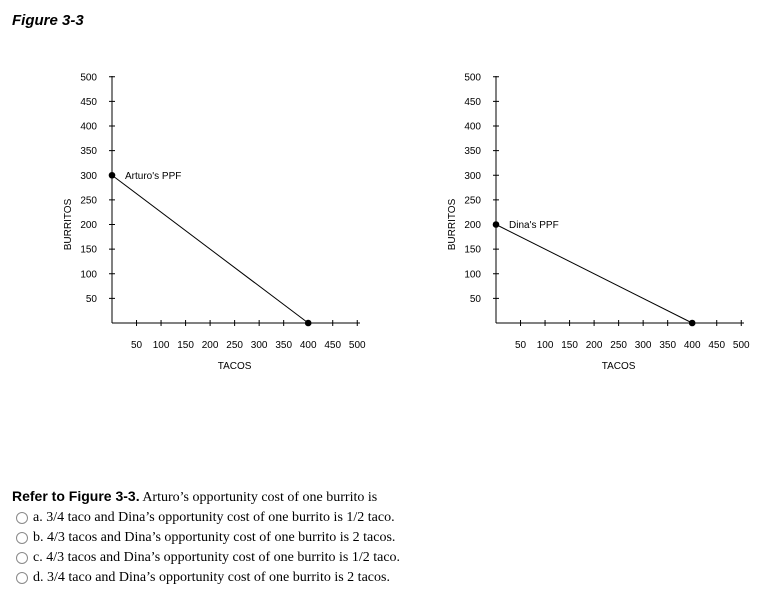 The width and height of the screenshot is (769, 605). Describe the element at coordinates (161, 345) in the screenshot. I see `left-x-tick-label-100: 100` at that location.